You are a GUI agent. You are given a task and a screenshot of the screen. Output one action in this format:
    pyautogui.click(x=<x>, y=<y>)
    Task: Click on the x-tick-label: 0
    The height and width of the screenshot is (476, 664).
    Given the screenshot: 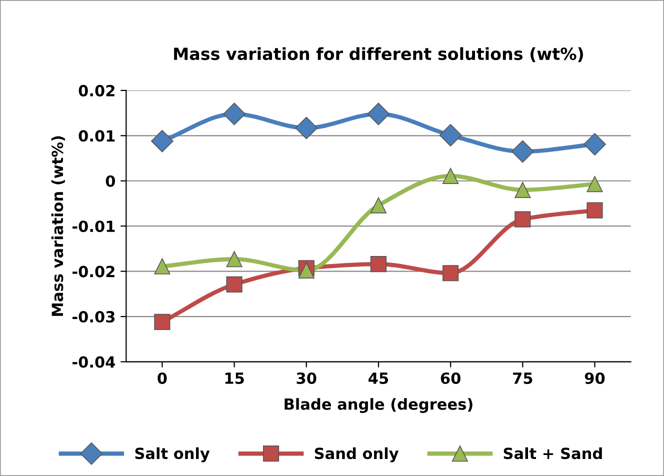 What is the action you would take?
    pyautogui.click(x=162, y=378)
    